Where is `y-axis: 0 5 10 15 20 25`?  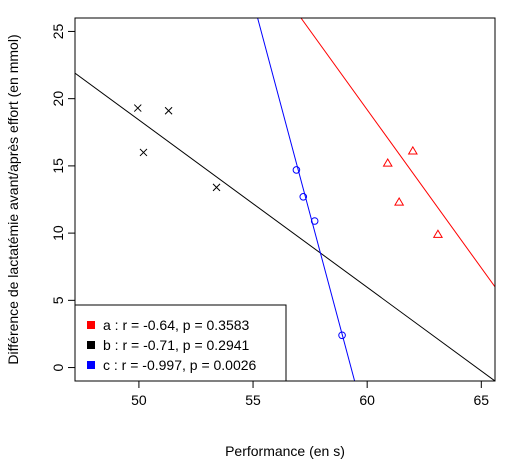
y-axis: 0 5 10 15 20 25 is located at coordinates (62, 197).